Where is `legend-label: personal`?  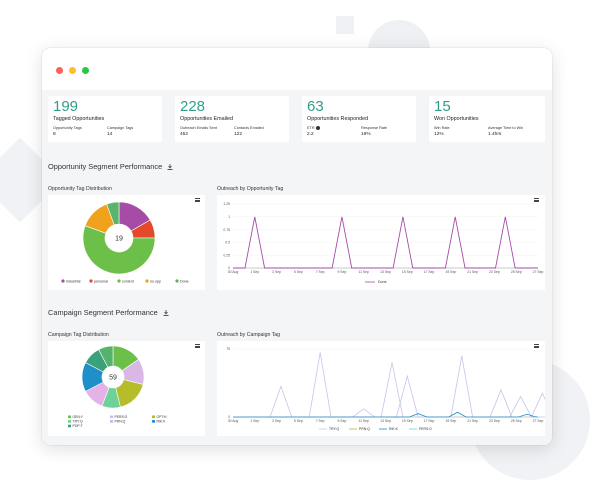
legend-label: personal is located at coordinates (101, 282).